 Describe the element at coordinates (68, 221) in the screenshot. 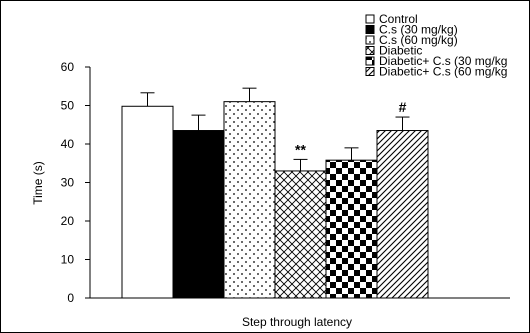

I see `y-tick-label: 20` at that location.